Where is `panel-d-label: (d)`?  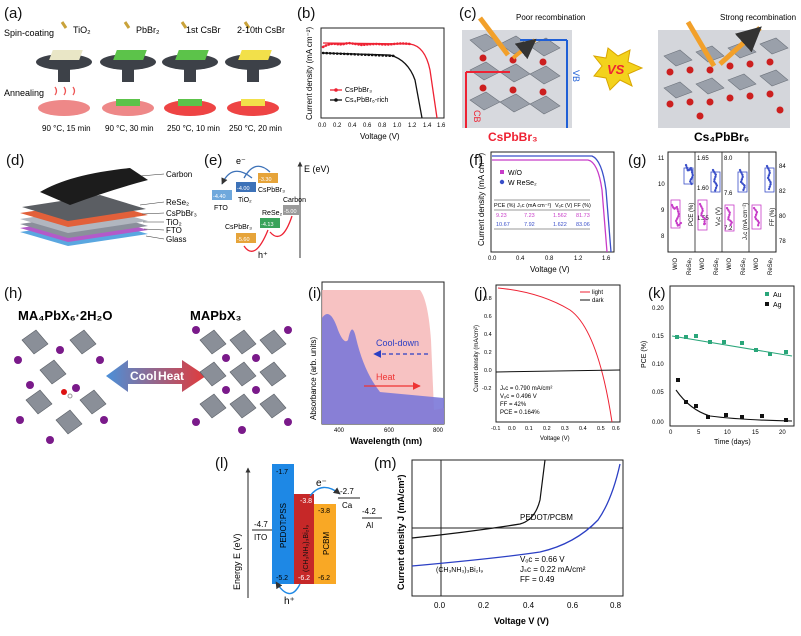
panel-d-label: (d) is located at coordinates (15, 160).